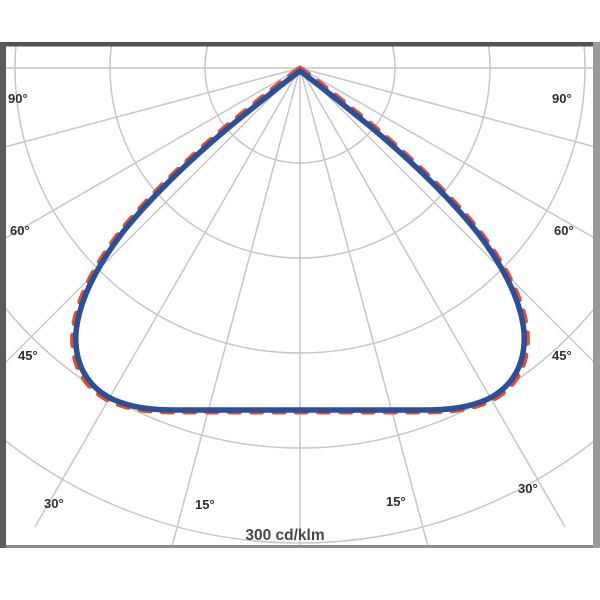 The width and height of the screenshot is (600, 600). I want to click on frame-top-border, so click(300, 44).